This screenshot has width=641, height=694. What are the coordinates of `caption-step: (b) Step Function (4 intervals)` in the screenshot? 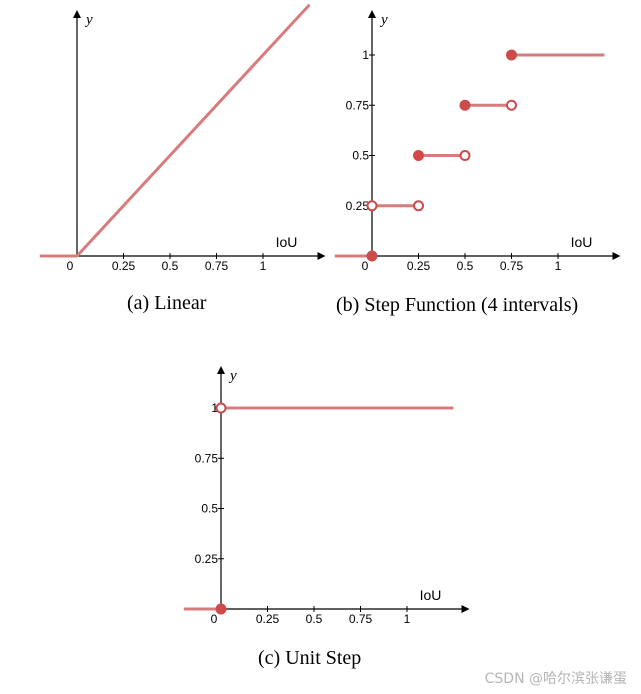 It's located at (457, 305).